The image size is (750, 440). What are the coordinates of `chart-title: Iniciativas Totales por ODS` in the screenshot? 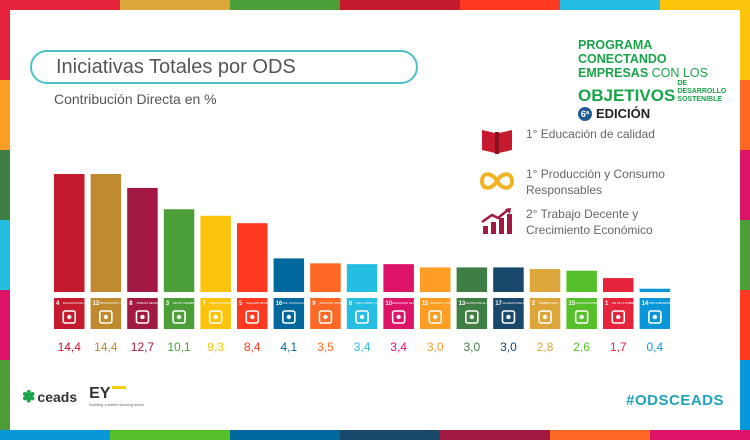 It's located at (224, 67).